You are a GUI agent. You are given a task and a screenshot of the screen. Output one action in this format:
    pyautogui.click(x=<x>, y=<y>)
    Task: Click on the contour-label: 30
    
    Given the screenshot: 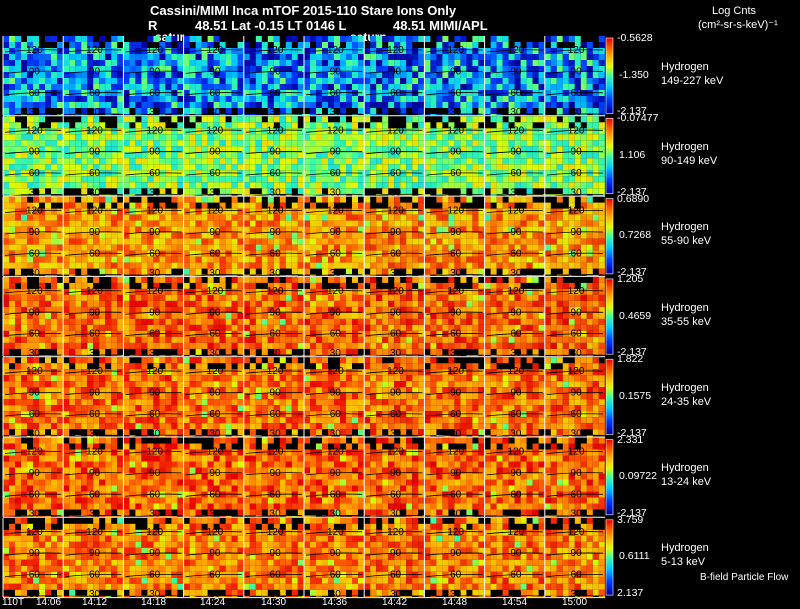 What is the action you would take?
    pyautogui.click(x=35, y=193)
    